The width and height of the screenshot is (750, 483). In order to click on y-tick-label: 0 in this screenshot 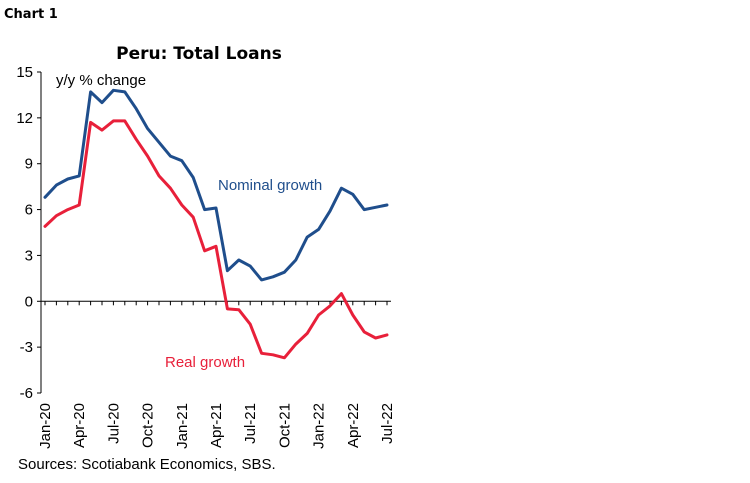, I will do `click(29, 301)`.